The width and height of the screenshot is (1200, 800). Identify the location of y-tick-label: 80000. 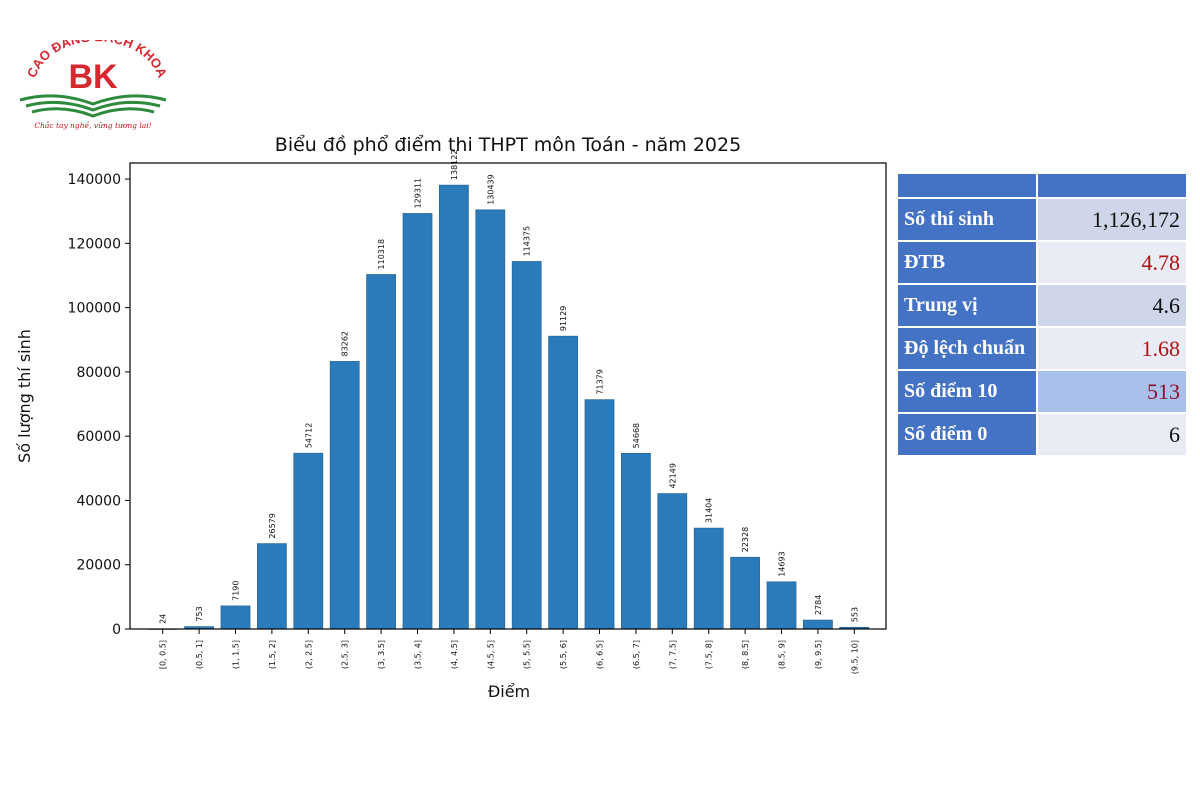
(98, 373).